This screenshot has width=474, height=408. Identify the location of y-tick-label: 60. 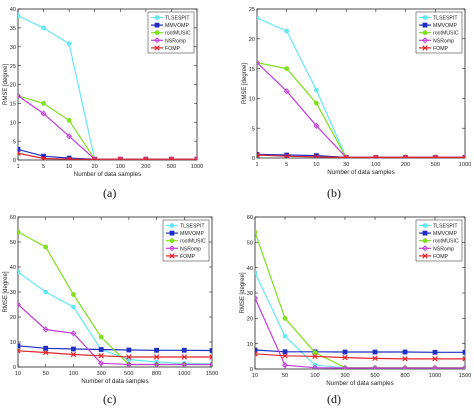
(13, 218).